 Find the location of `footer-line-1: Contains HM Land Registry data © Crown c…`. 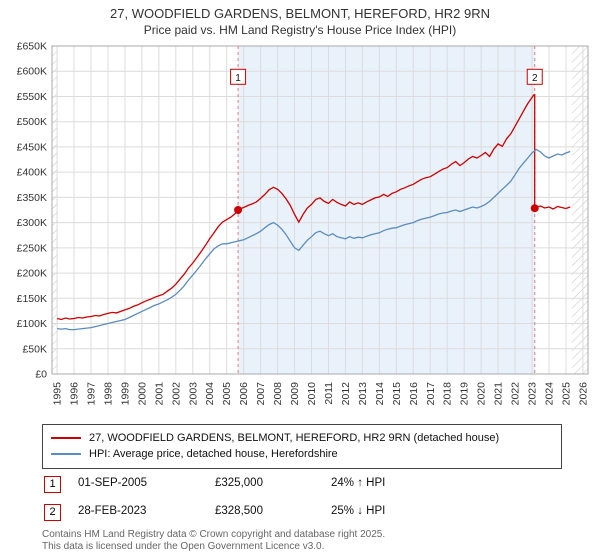

footer-line-1: Contains HM Land Registry data © Crown c… is located at coordinates (214, 534).